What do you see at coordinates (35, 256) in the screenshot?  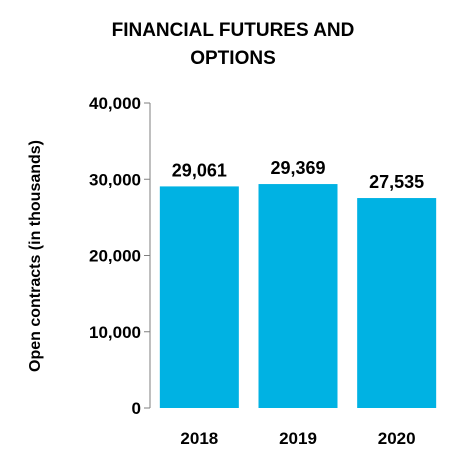 I see `y-axis-label: Open contracts (in thousands)` at bounding box center [35, 256].